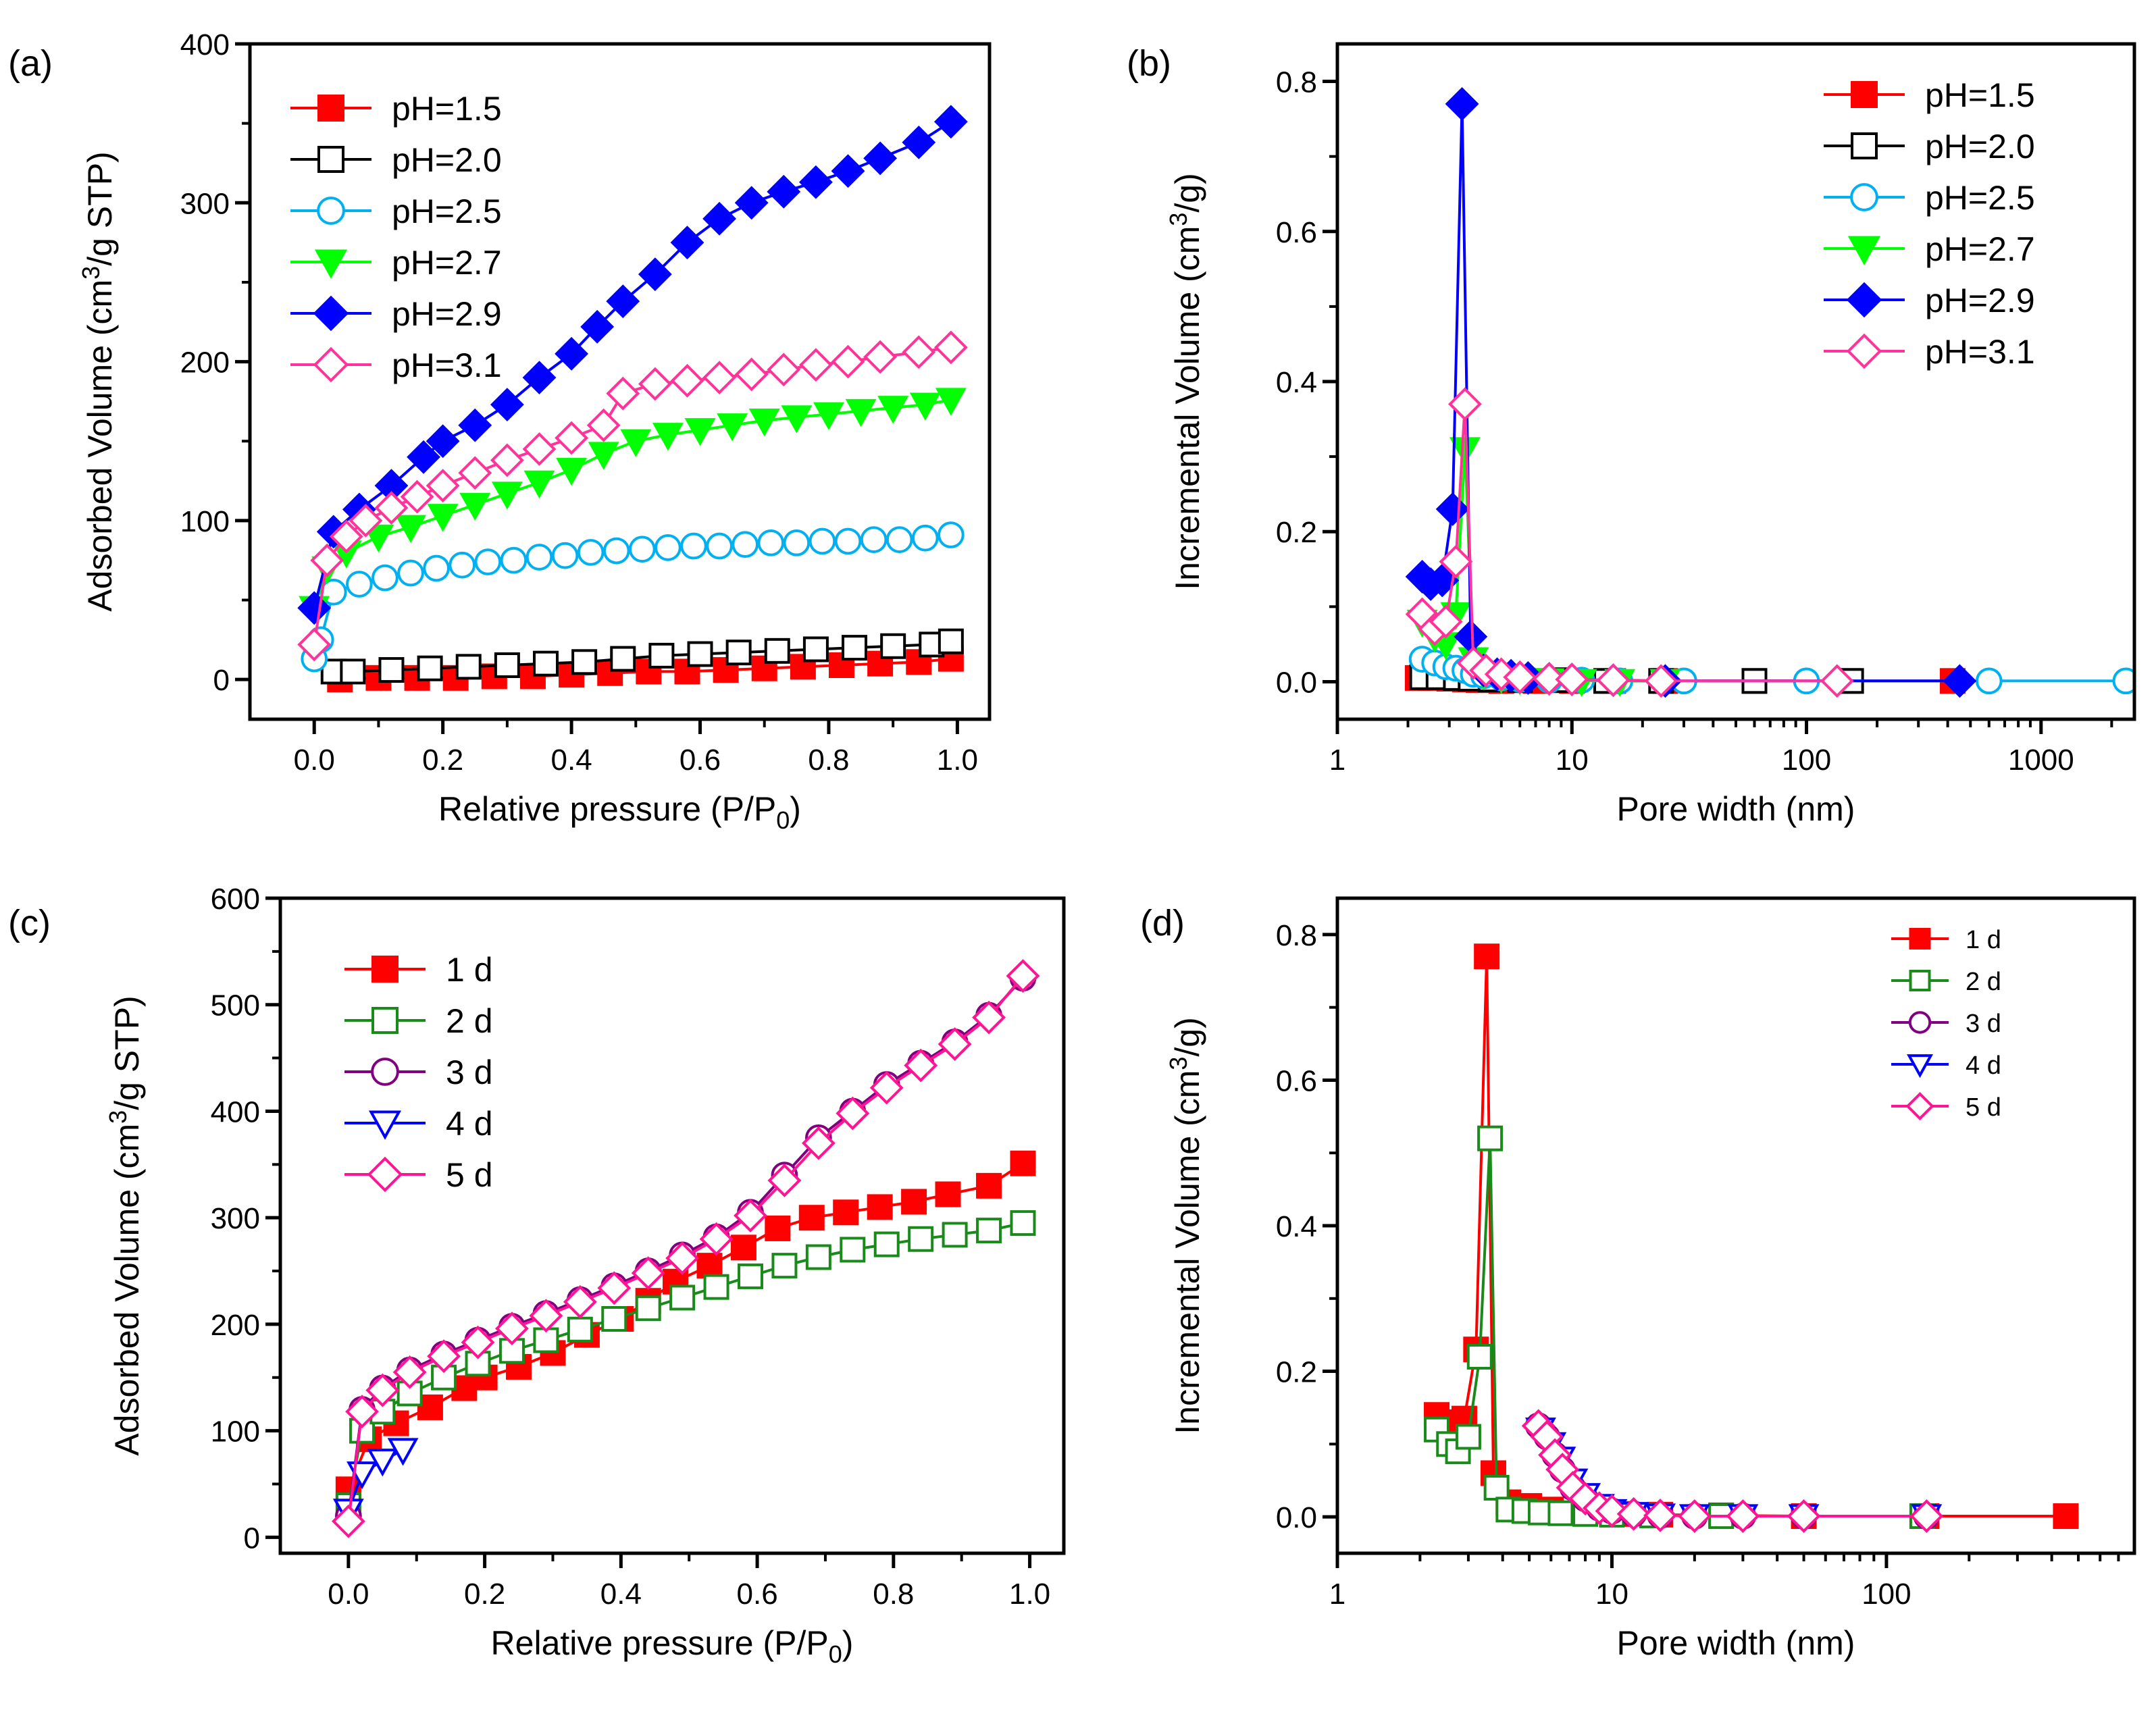 Image resolution: width=2156 pixels, height=1716 pixels. I want to click on x-tick-label: 0.4, so click(621, 1594).